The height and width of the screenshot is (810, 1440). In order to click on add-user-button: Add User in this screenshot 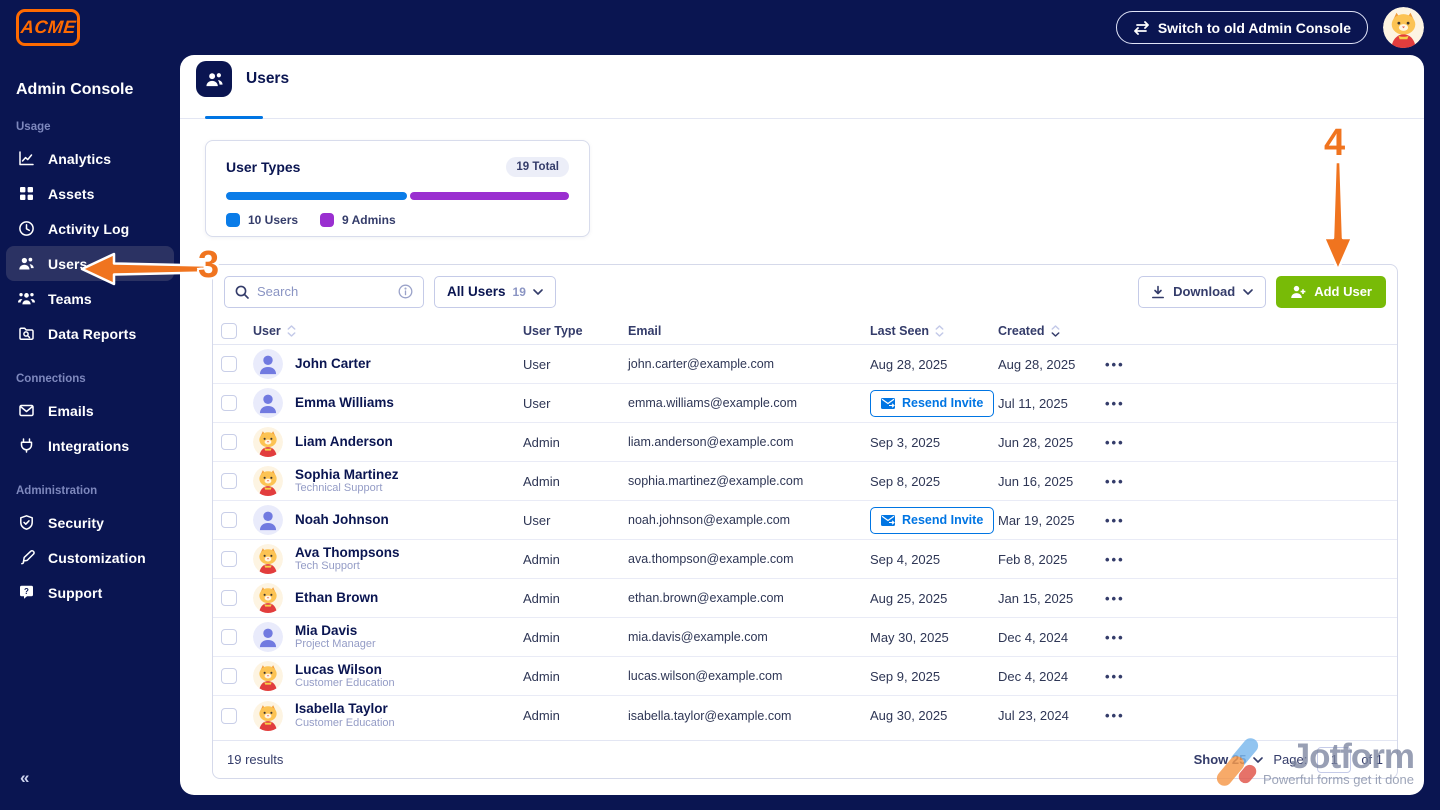, I will do `click(1331, 291)`.